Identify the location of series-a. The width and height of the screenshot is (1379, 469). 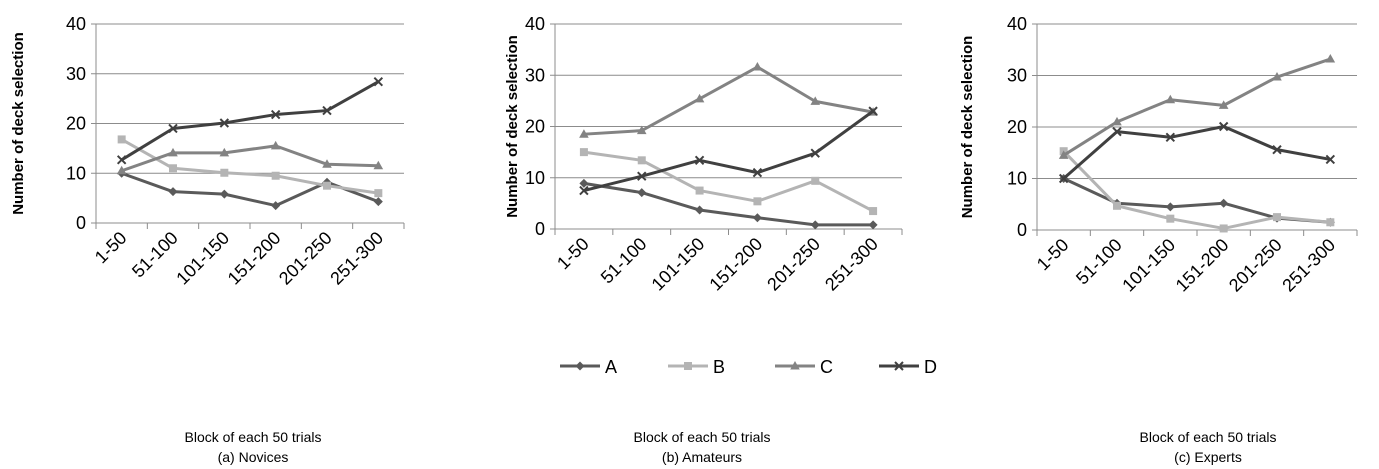
(728, 204).